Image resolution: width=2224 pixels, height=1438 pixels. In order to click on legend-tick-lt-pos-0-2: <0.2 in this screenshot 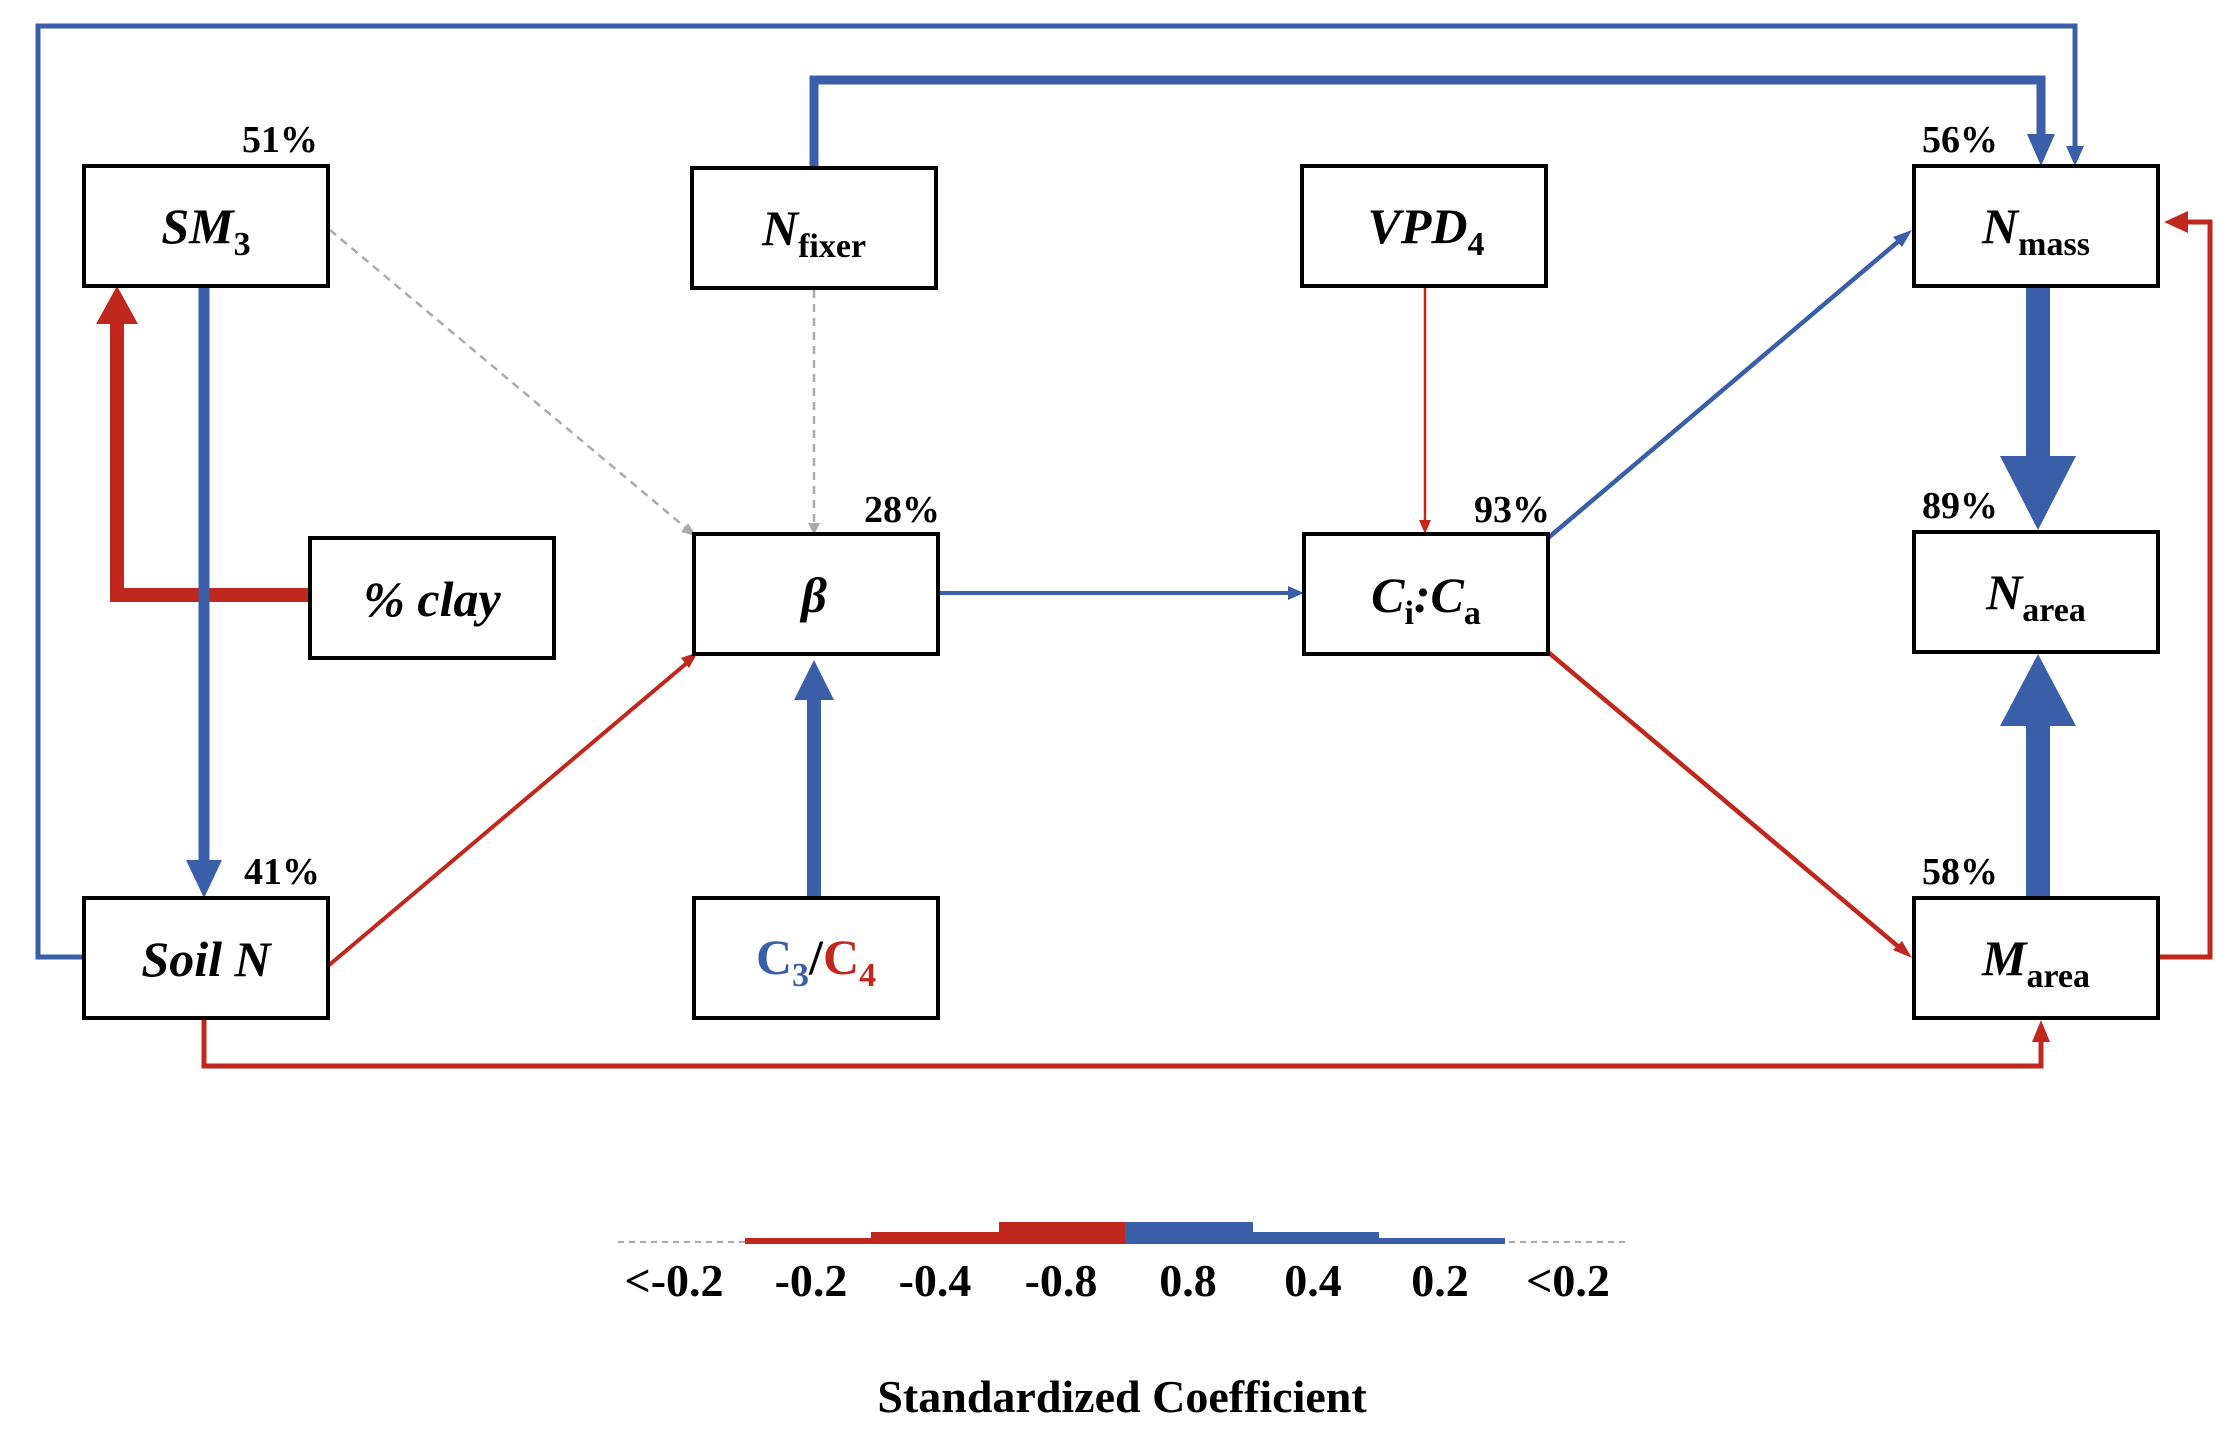, I will do `click(1568, 1280)`.